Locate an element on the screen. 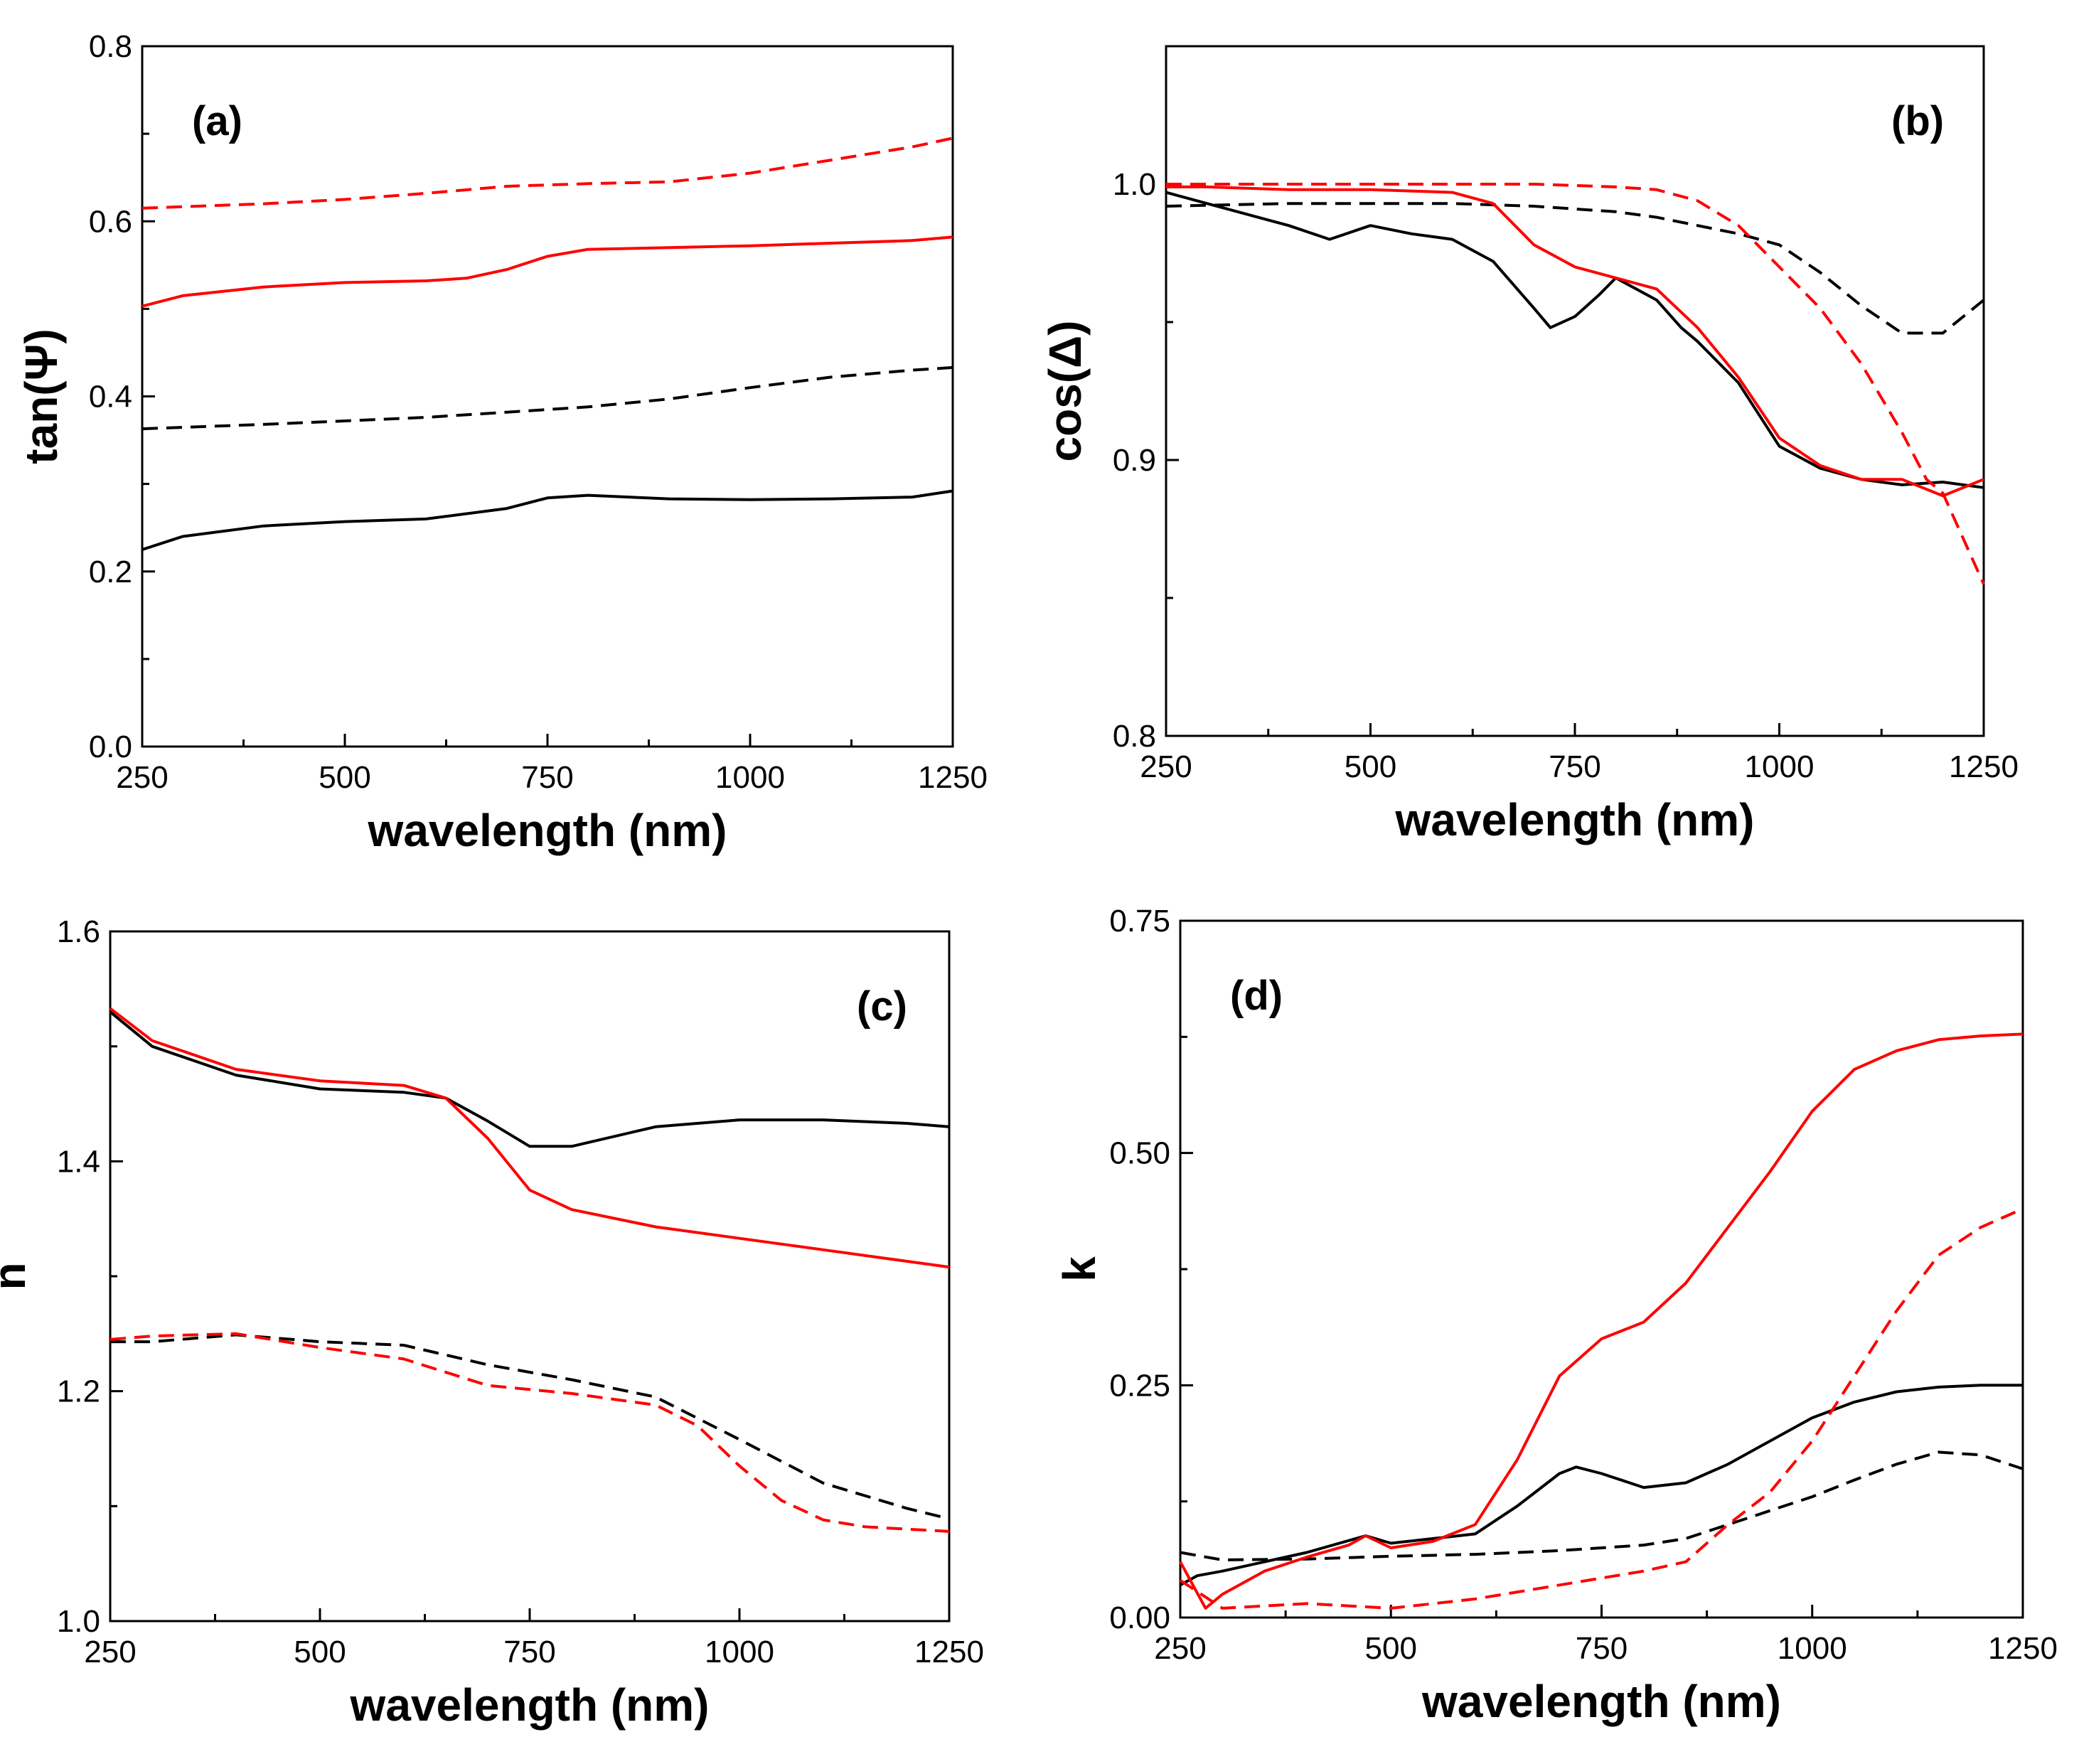  y-tick-label: 0.6 is located at coordinates (111, 221).